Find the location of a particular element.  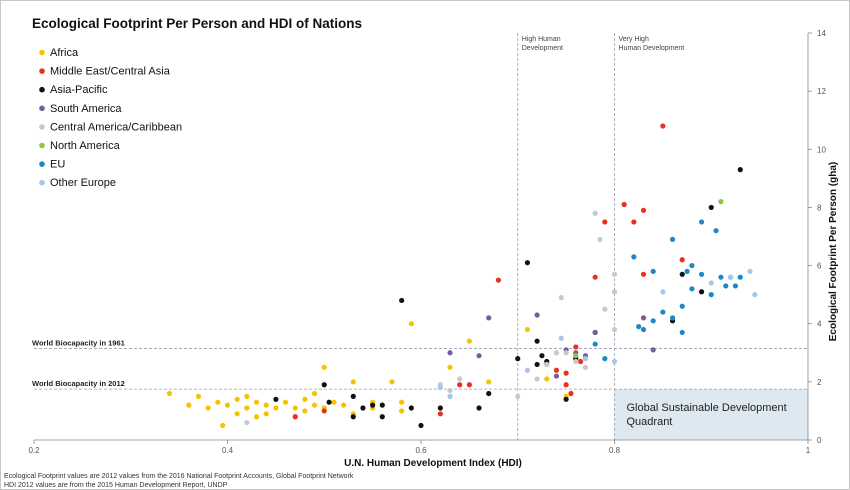

y-tick-label: 6 is located at coordinates (819, 266).